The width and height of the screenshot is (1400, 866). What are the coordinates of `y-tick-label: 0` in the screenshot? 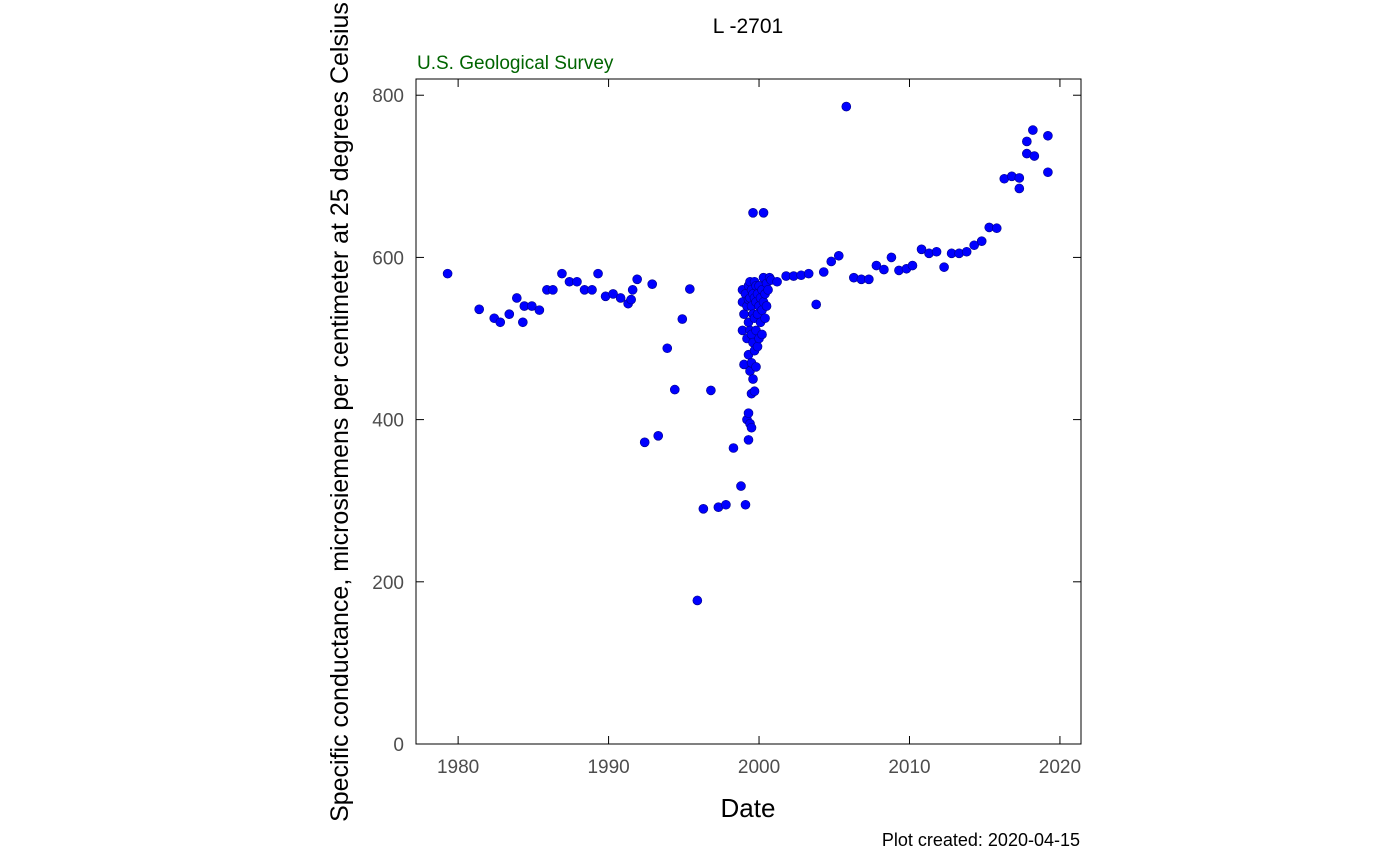 It's located at (398, 745).